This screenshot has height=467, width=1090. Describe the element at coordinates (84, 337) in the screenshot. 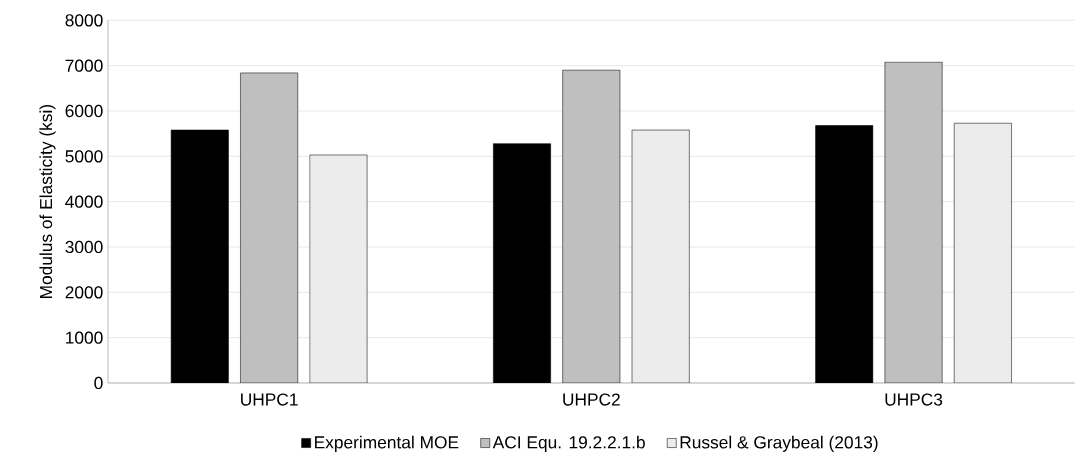

I see `y-tick-label: 1000` at that location.